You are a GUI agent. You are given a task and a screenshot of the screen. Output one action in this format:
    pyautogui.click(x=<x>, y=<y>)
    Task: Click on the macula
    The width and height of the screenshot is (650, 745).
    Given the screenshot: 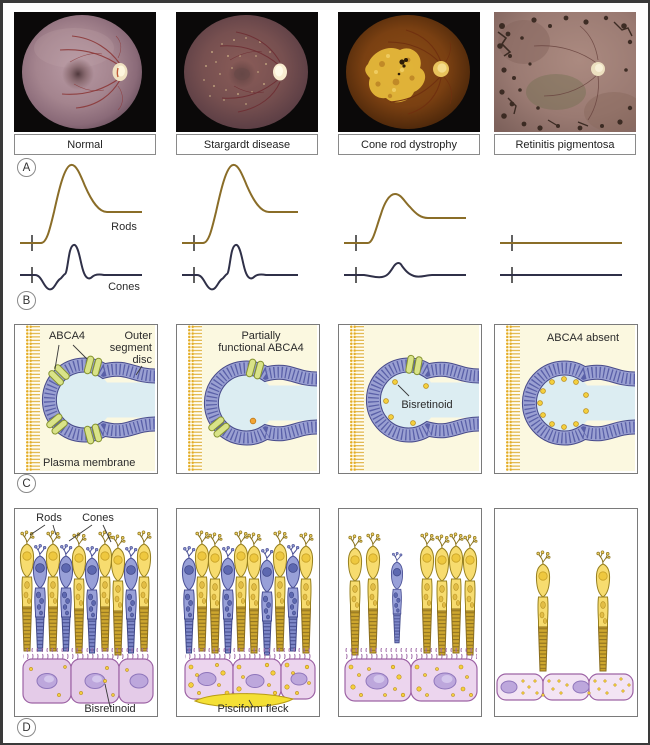 What is the action you would take?
    pyautogui.click(x=78, y=74)
    